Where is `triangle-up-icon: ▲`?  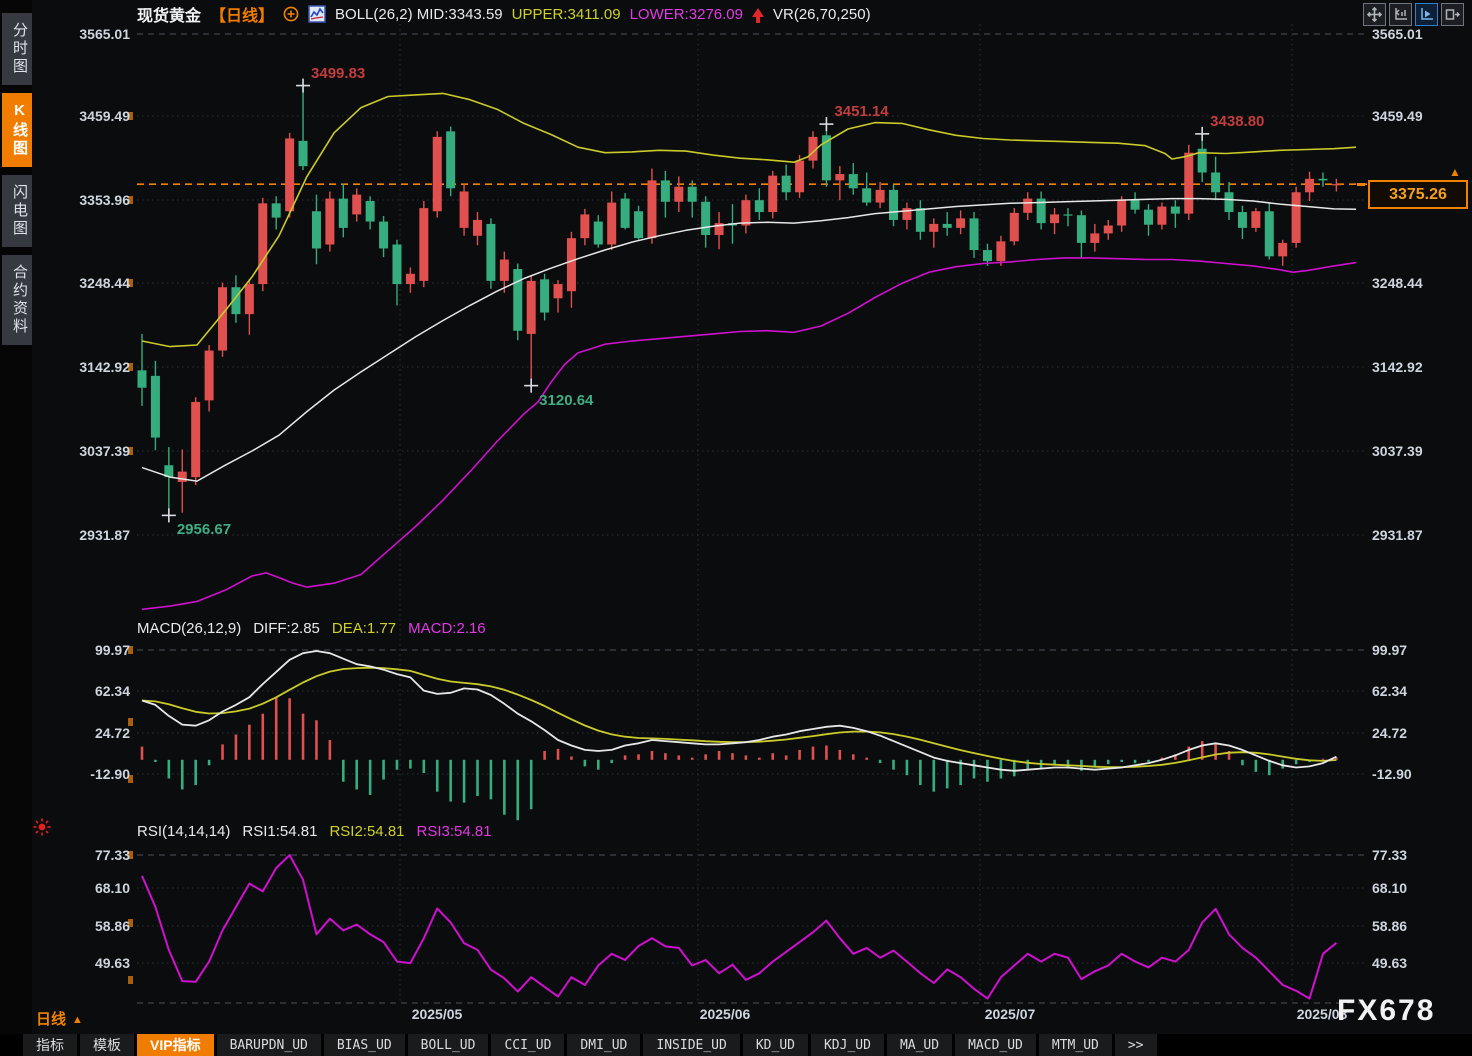 triangle-up-icon: ▲ is located at coordinates (77, 1020).